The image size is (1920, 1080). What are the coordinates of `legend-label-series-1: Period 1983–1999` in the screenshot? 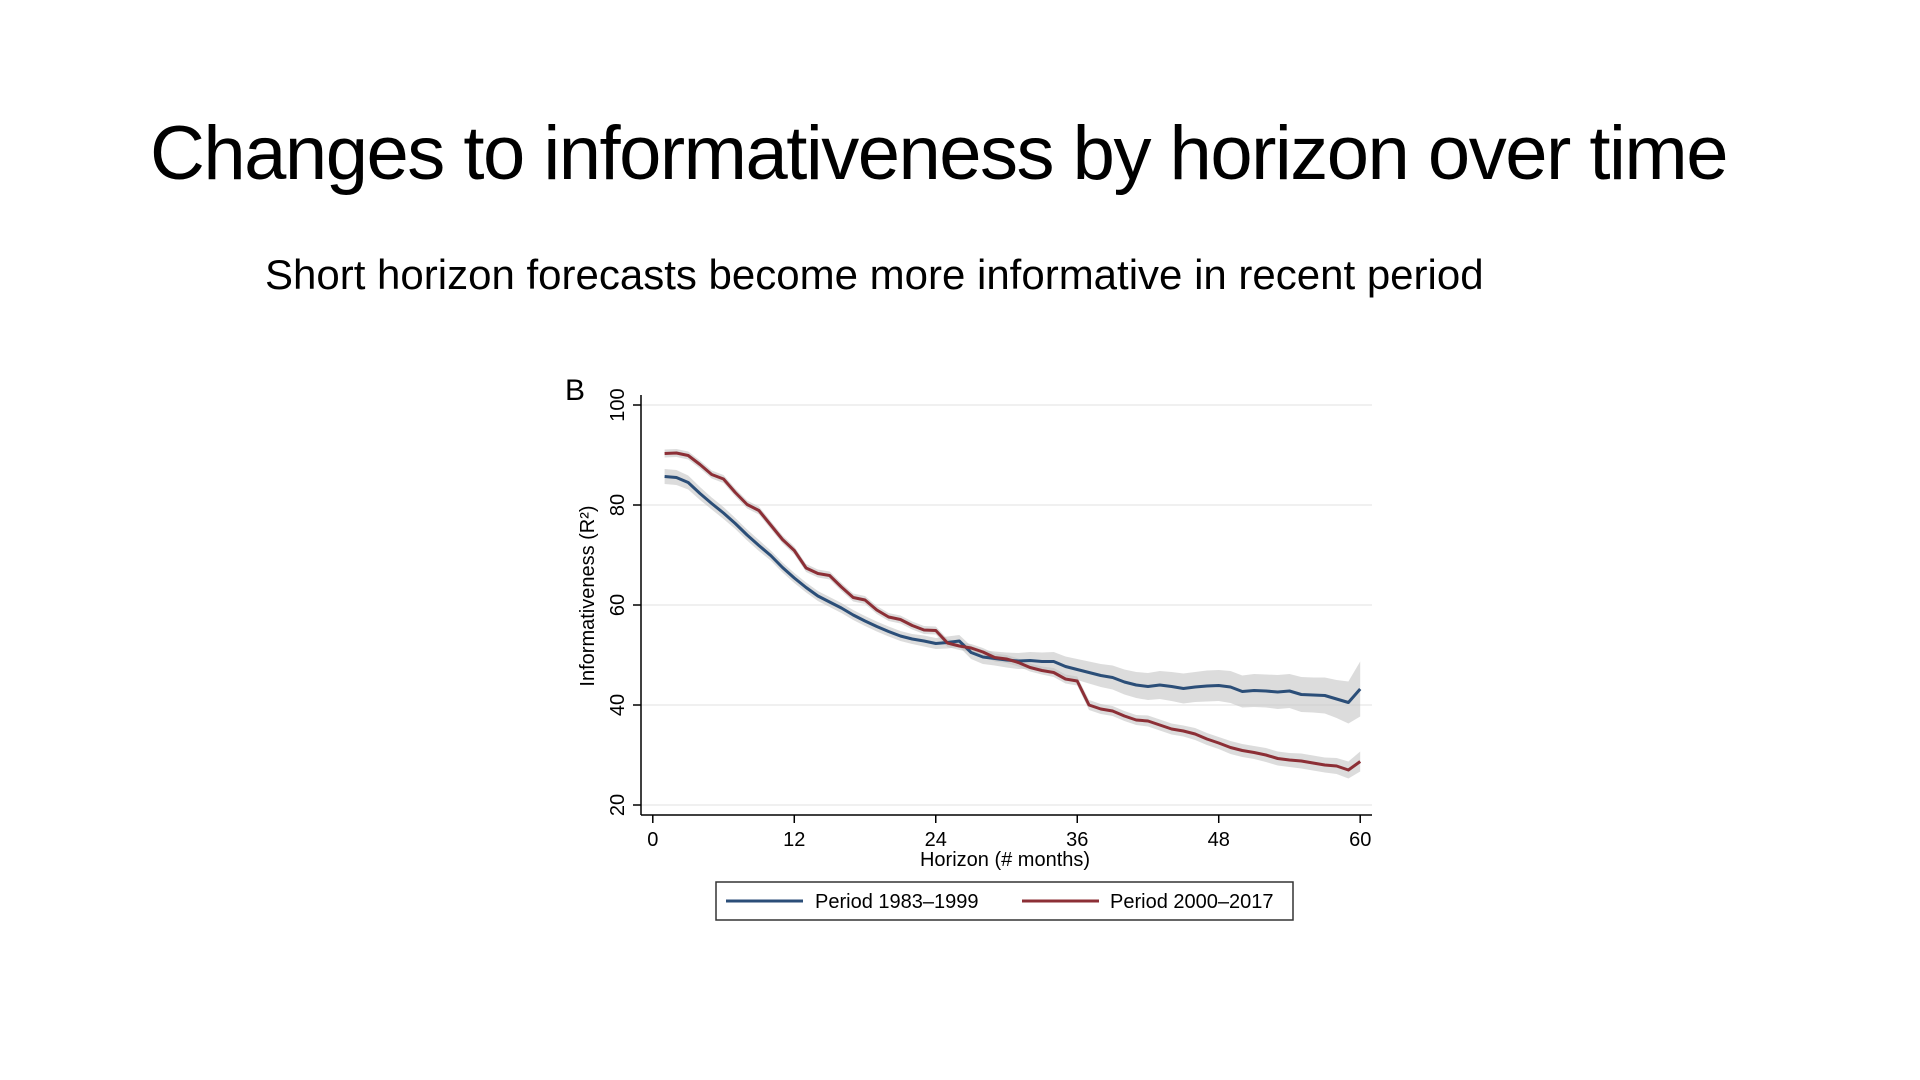 It's located at (896, 902).